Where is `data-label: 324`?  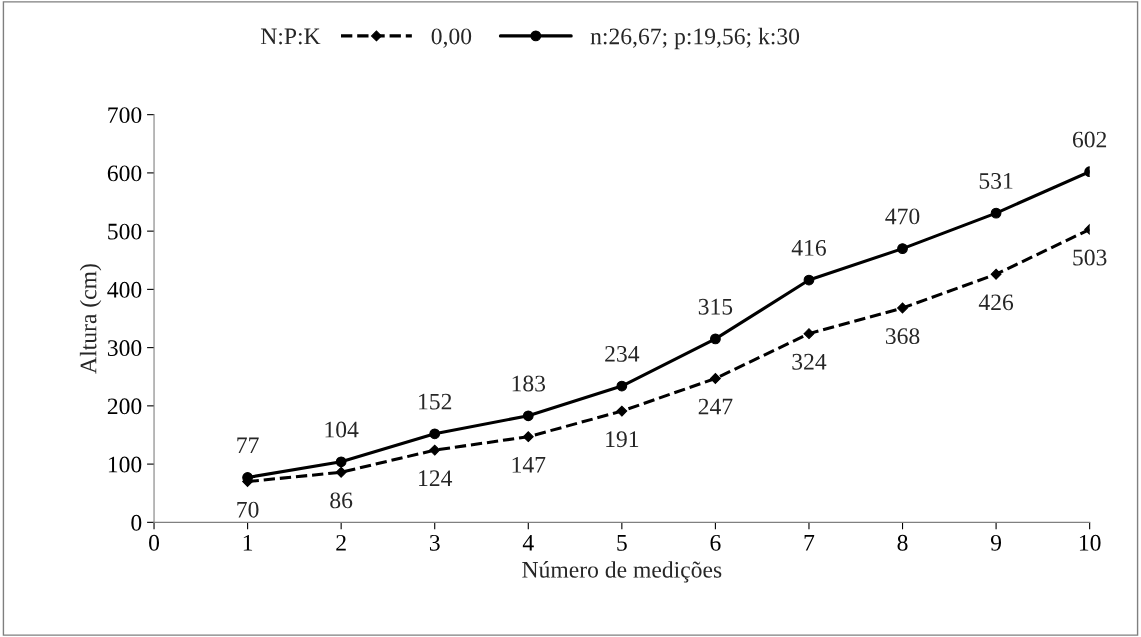
data-label: 324 is located at coordinates (809, 361).